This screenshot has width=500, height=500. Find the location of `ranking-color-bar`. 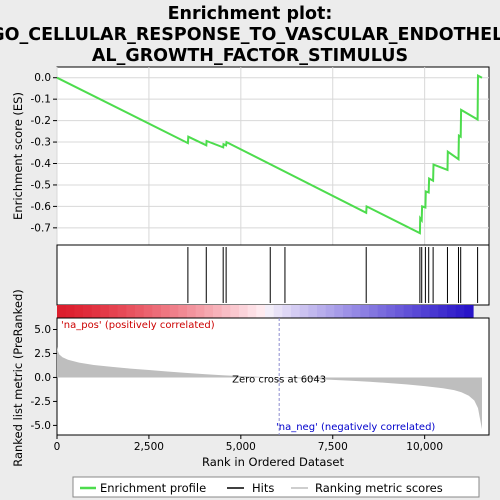

ranking-color-bar is located at coordinates (265, 311).